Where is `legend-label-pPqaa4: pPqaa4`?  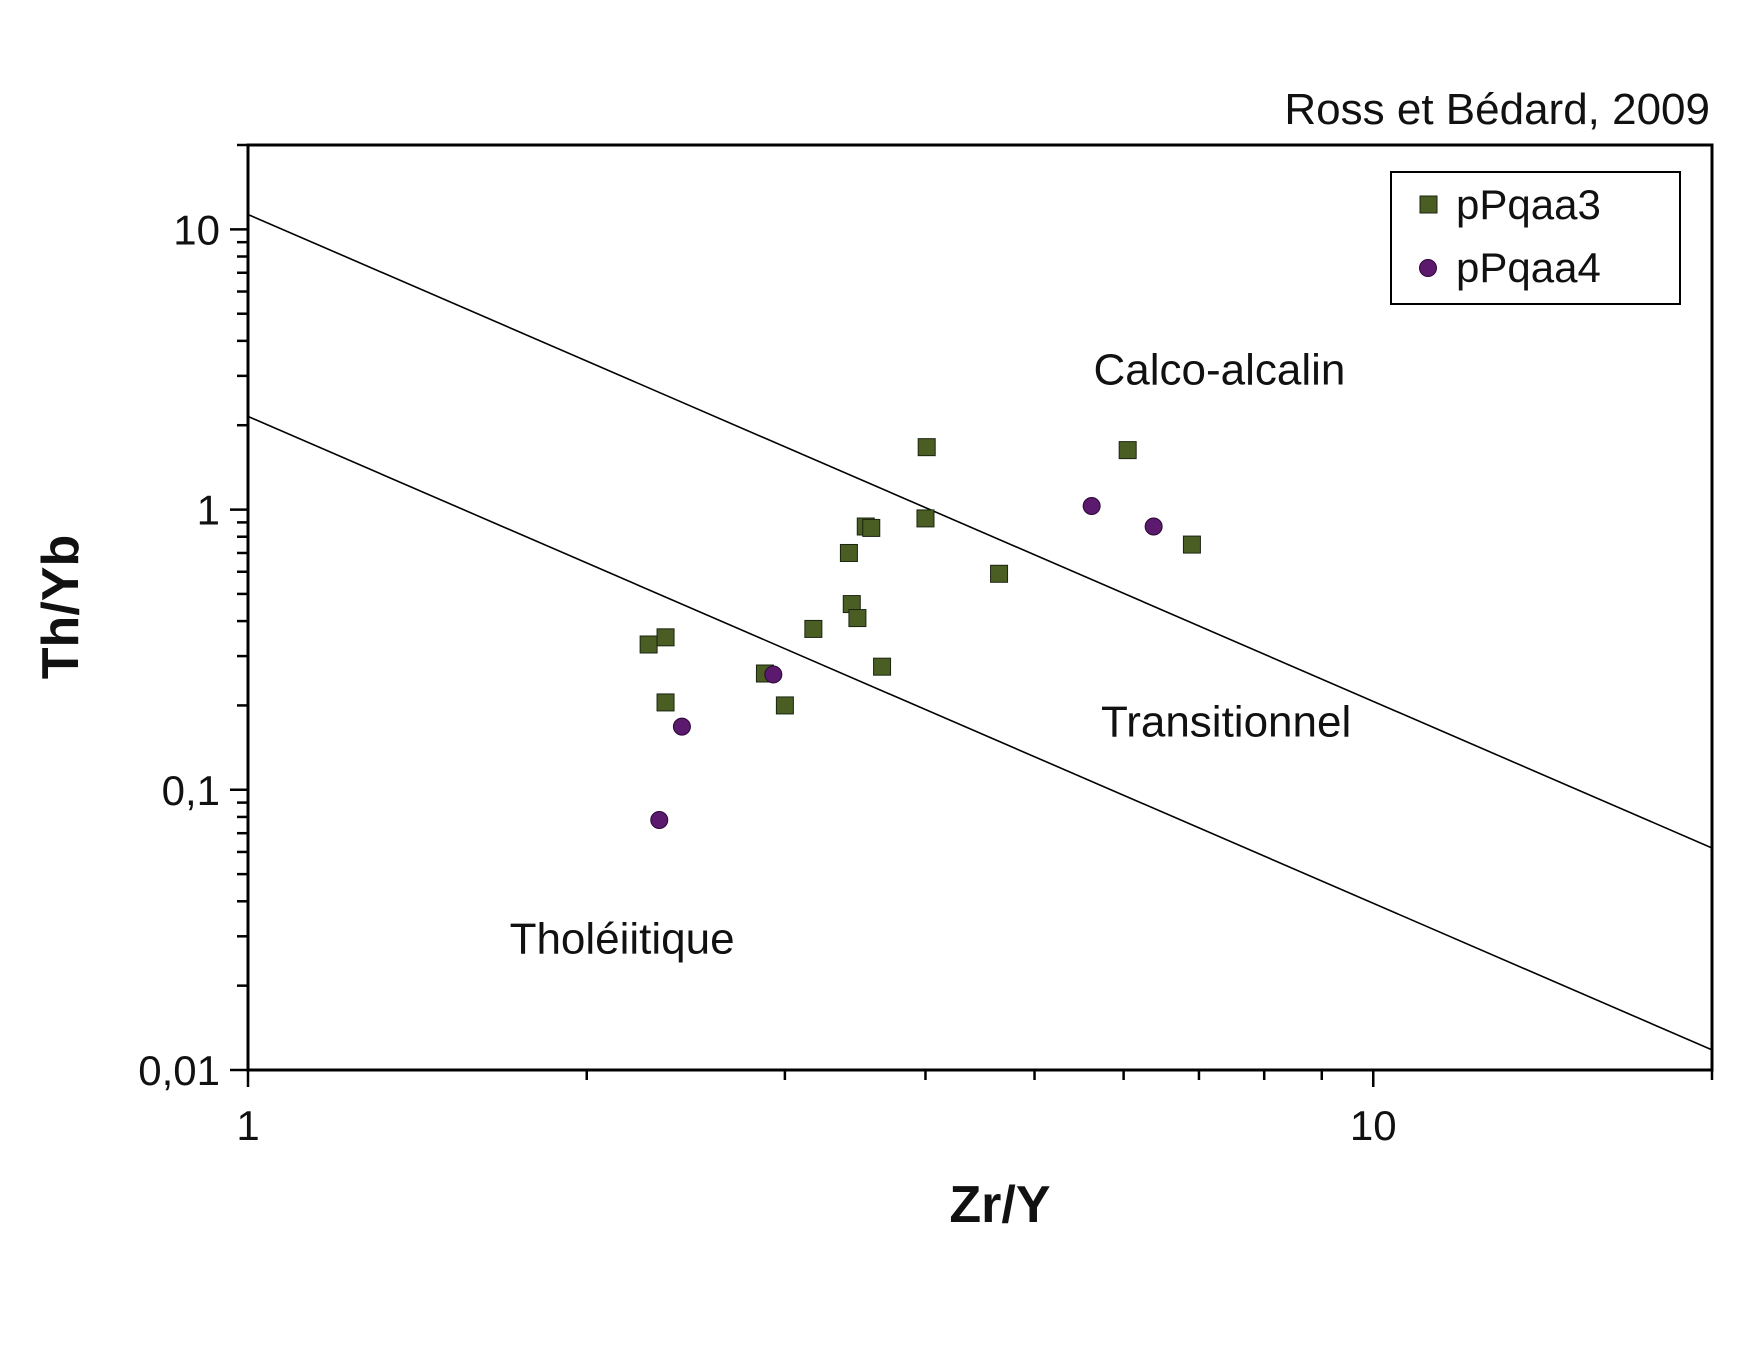 legend-label-pPqaa4: pPqaa4 is located at coordinates (1528, 267).